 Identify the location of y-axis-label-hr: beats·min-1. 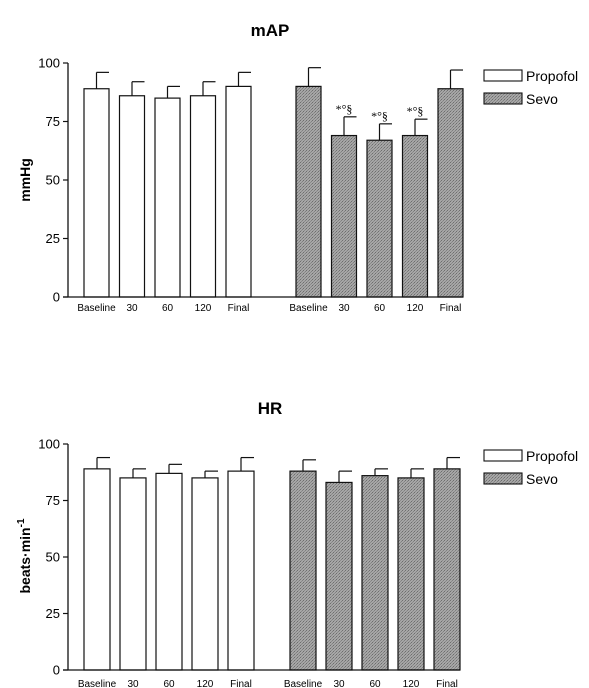
(24, 555).